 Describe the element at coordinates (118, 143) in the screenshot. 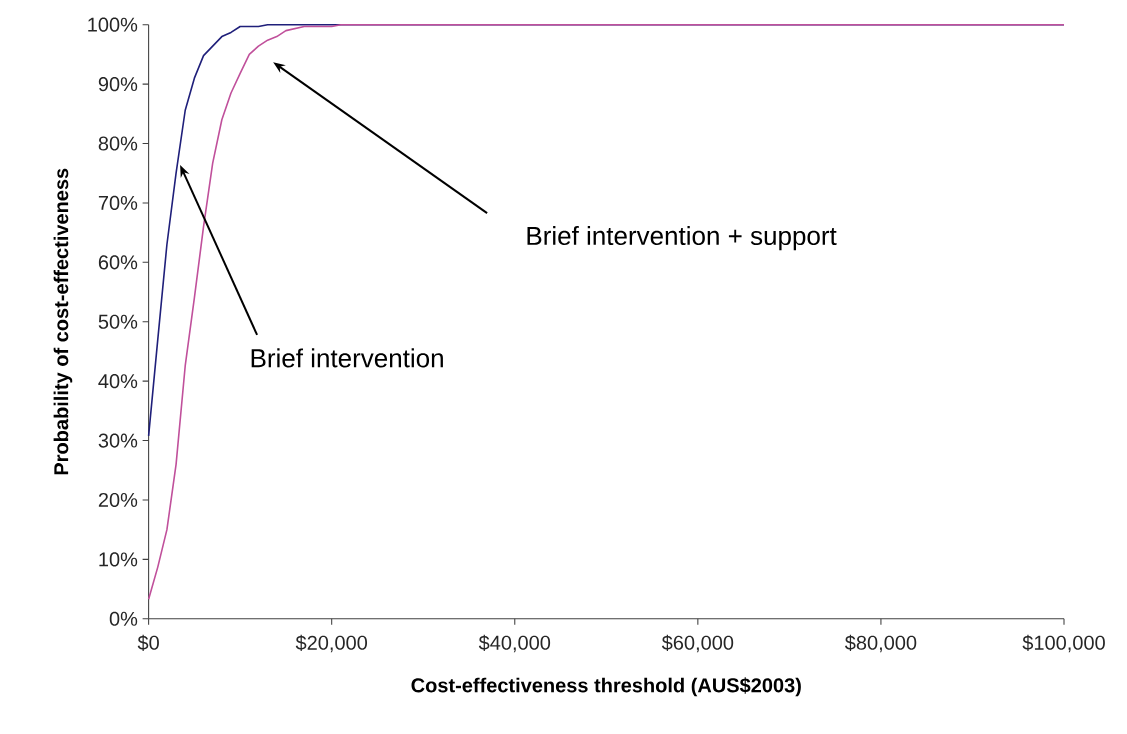

I see `y-tick-label: 80%` at that location.